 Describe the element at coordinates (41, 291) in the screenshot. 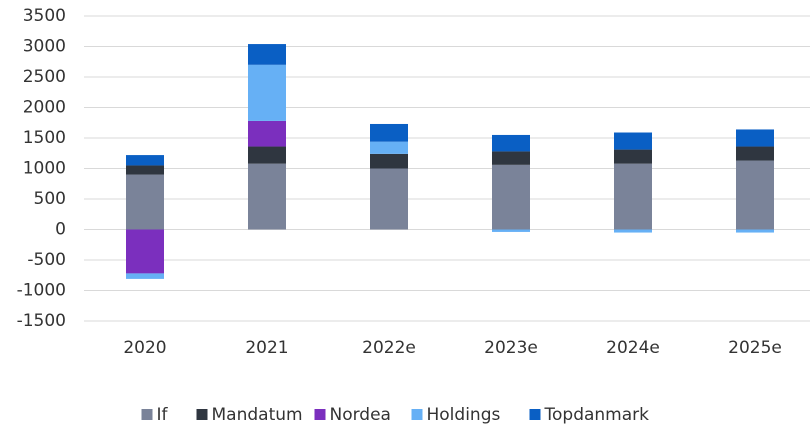

I see `y-tick-label: -1000` at that location.